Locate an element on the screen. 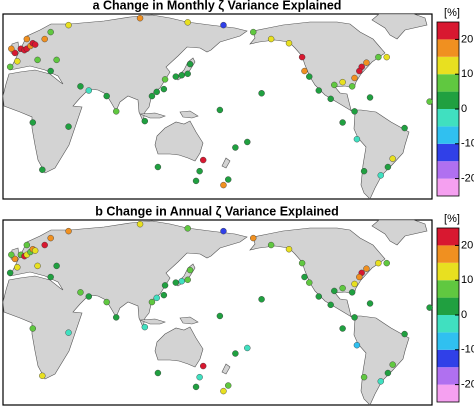  colorbar-tick-label: -10 is located at coordinates (467, 350).